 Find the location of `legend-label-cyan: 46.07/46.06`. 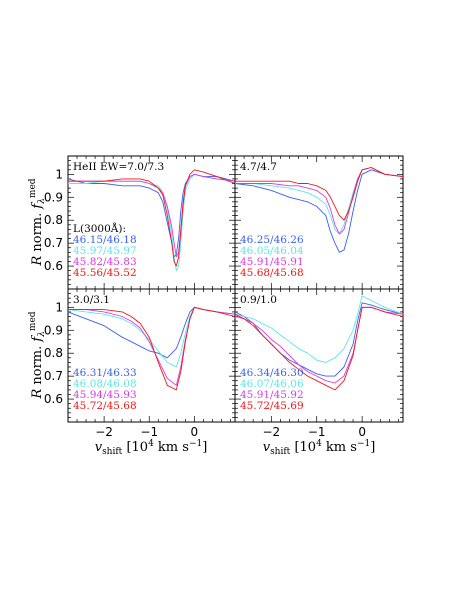

legend-label-cyan: 46.07/46.06 is located at coordinates (272, 384).